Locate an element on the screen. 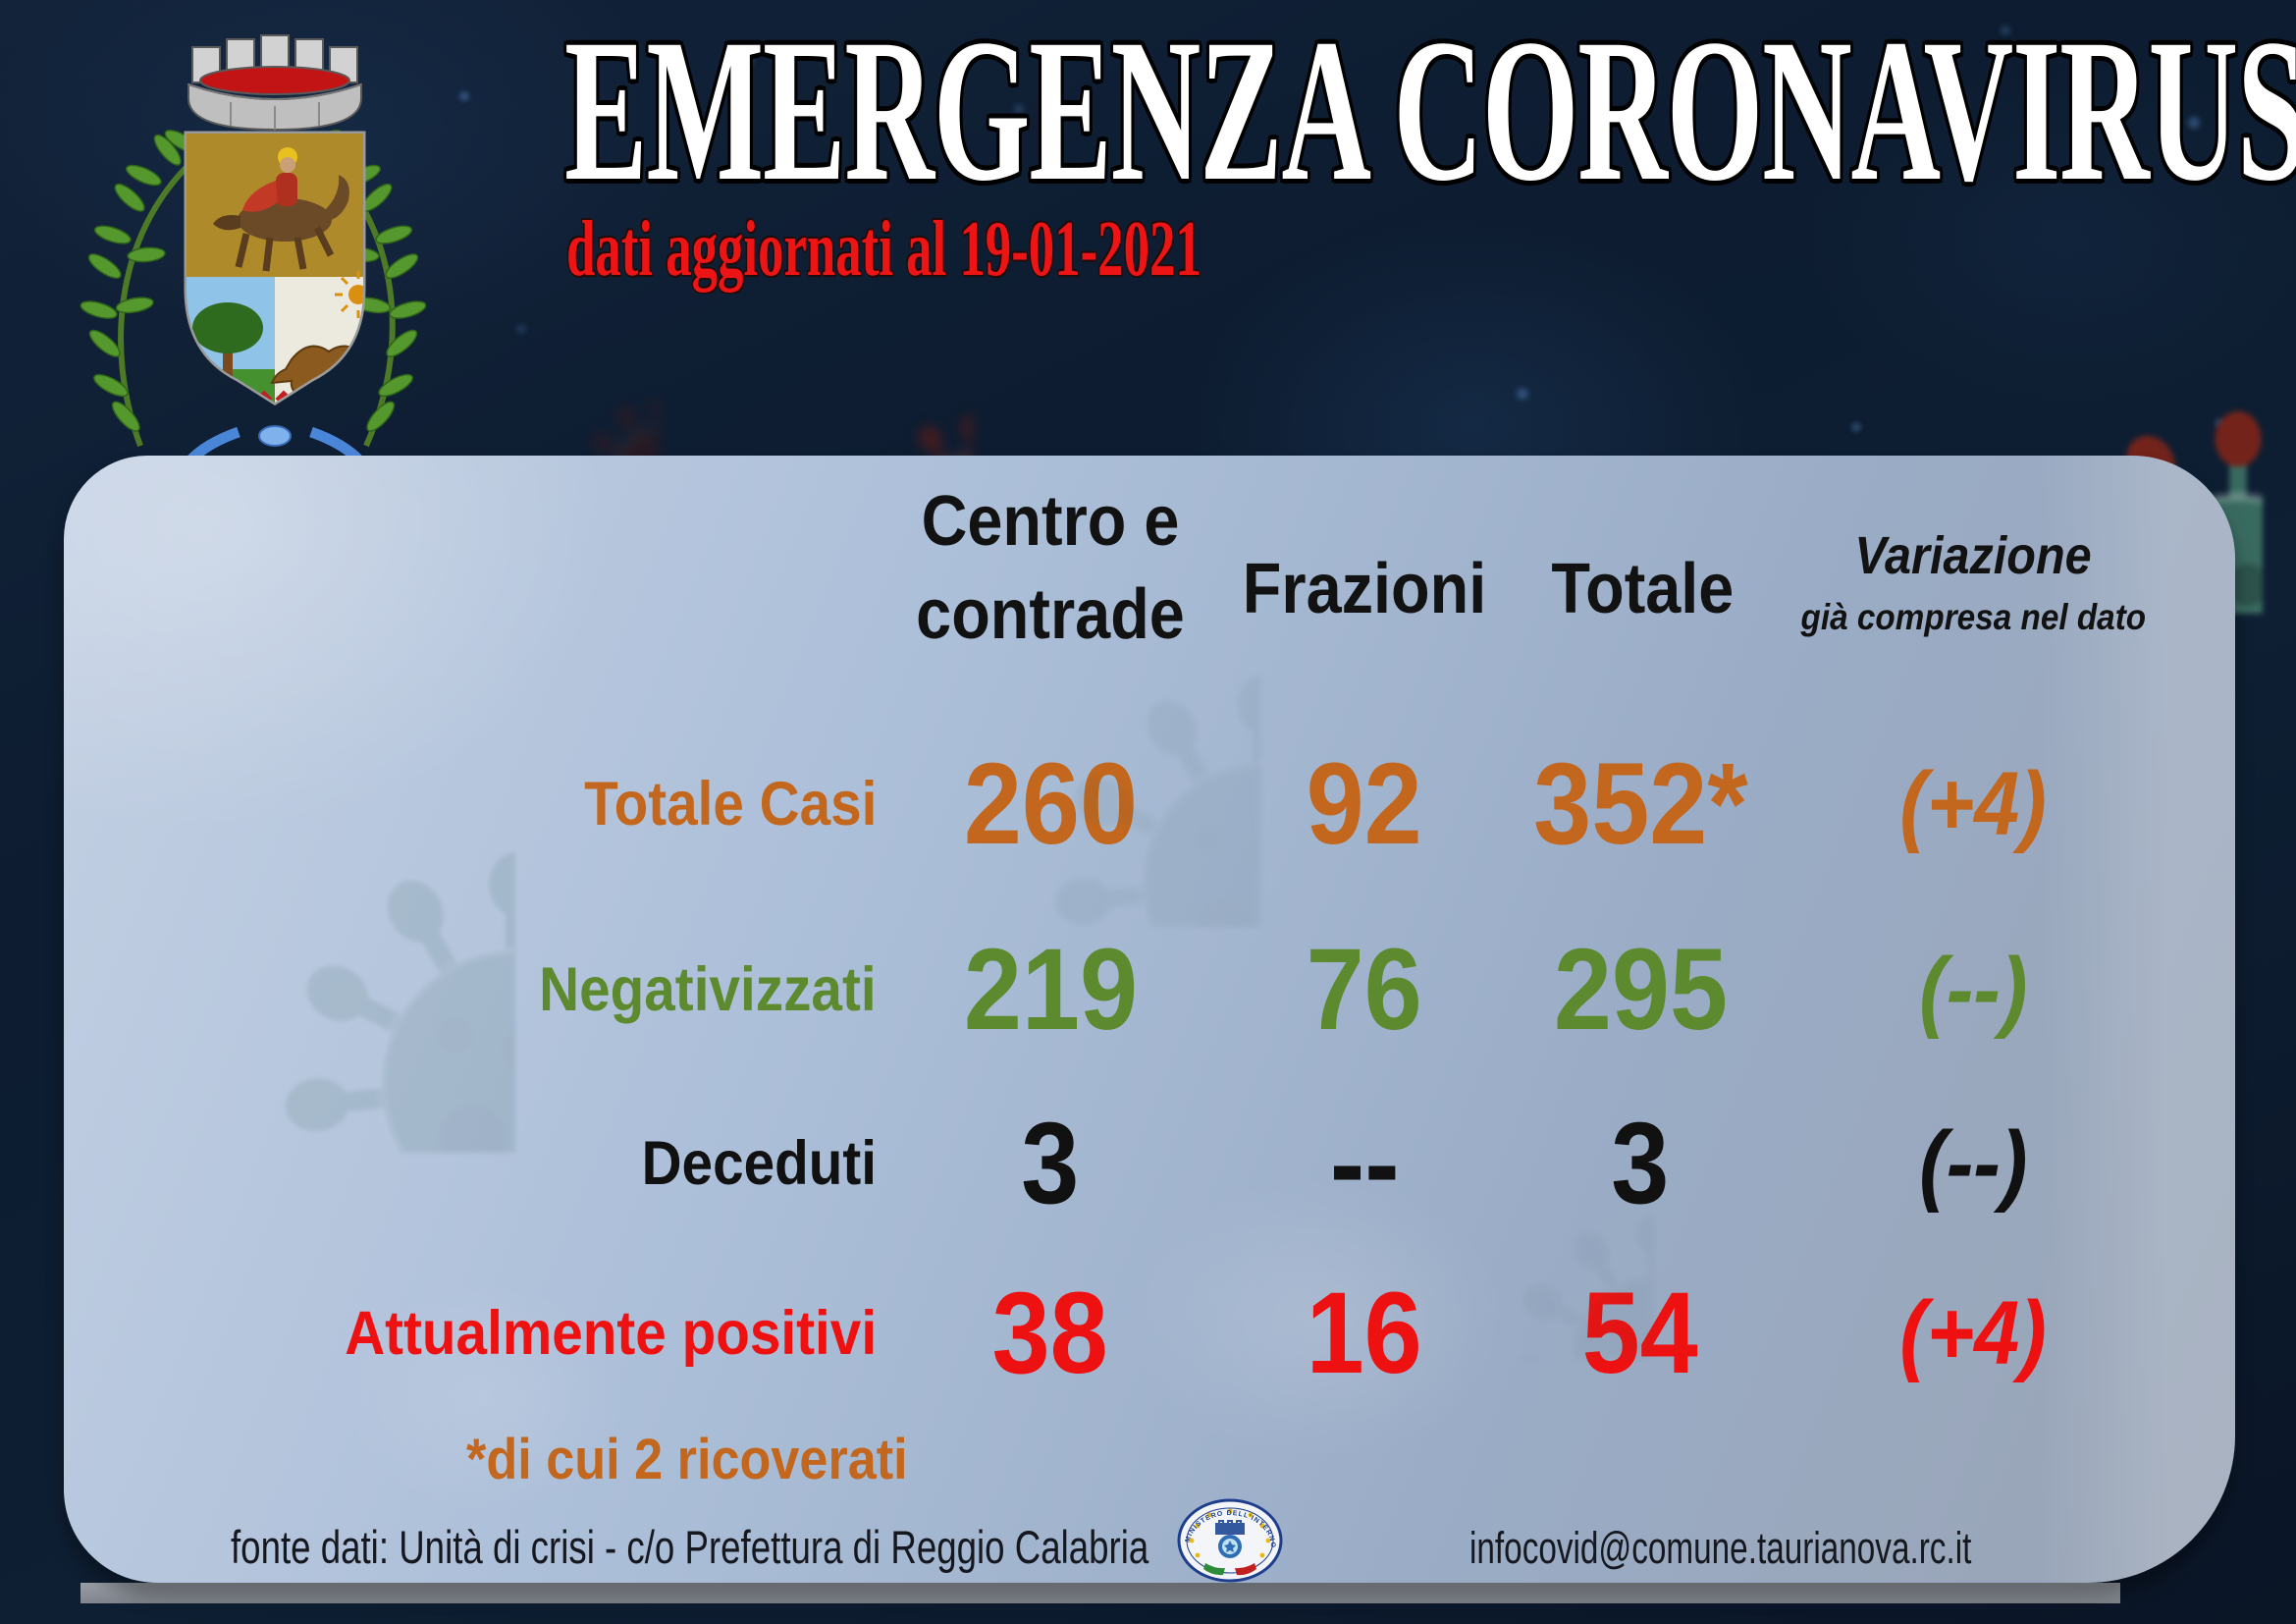 The height and width of the screenshot is (1624, 2296). column-header-centro-e-contrade: Centro e contrade is located at coordinates (1051, 568).